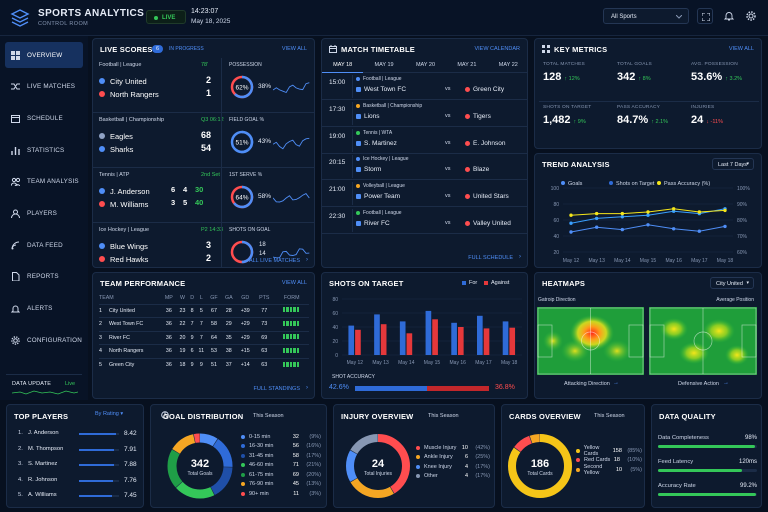 The height and width of the screenshot is (512, 768). I want to click on player-row: 5. A. Williams 7.45, so click(75, 496).